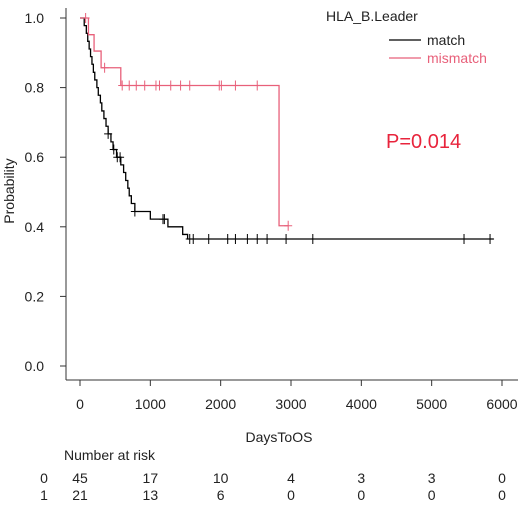 This screenshot has width=520, height=509. I want to click on risk-count: 21, so click(80, 495).